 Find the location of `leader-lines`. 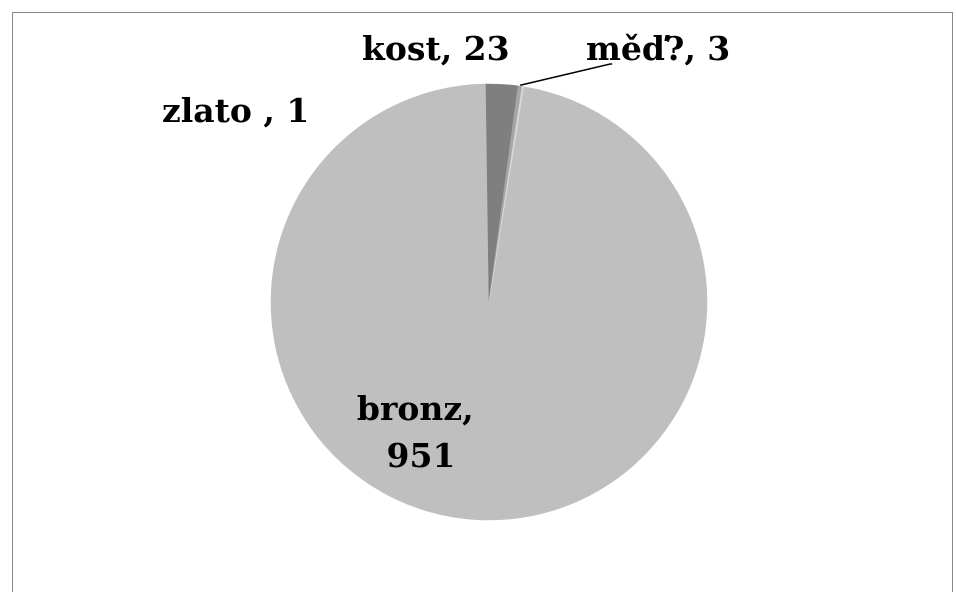

leader-lines is located at coordinates (566, 74).